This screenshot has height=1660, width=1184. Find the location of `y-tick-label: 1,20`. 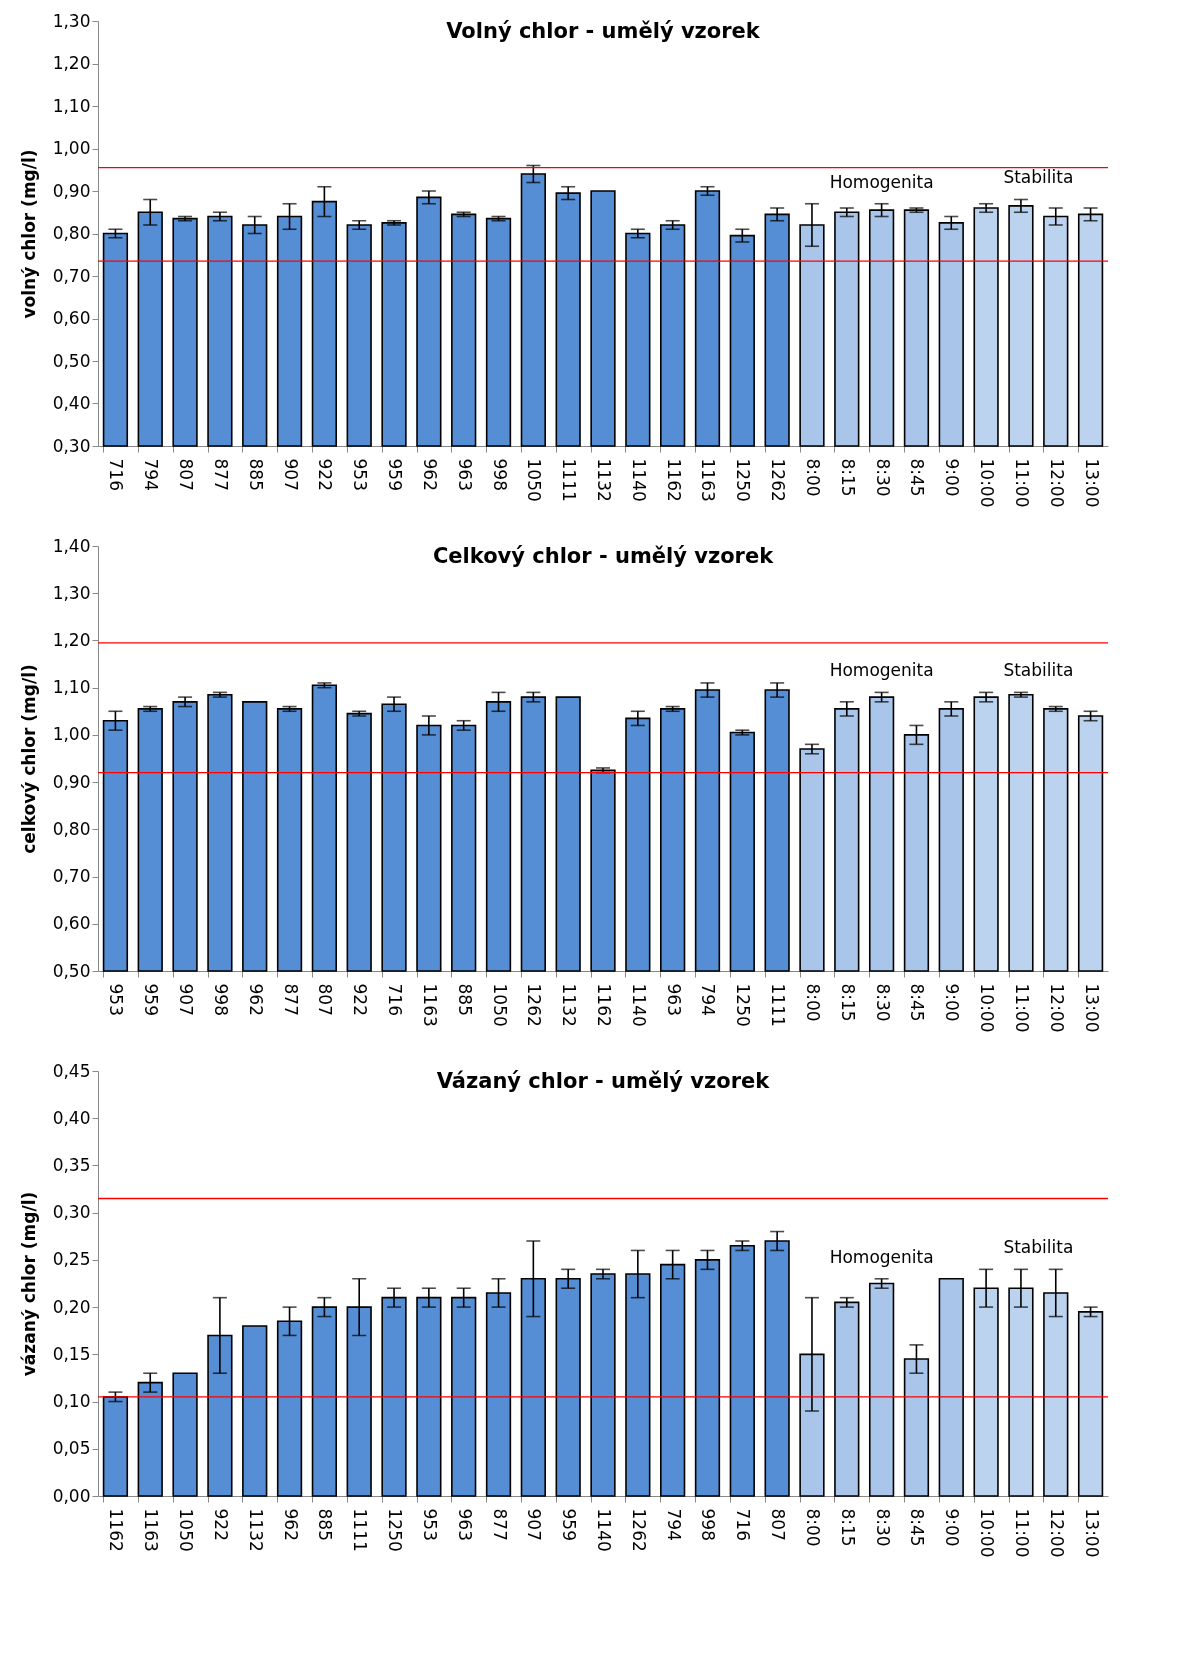

y-tick-label: 1,20 is located at coordinates (71, 639).